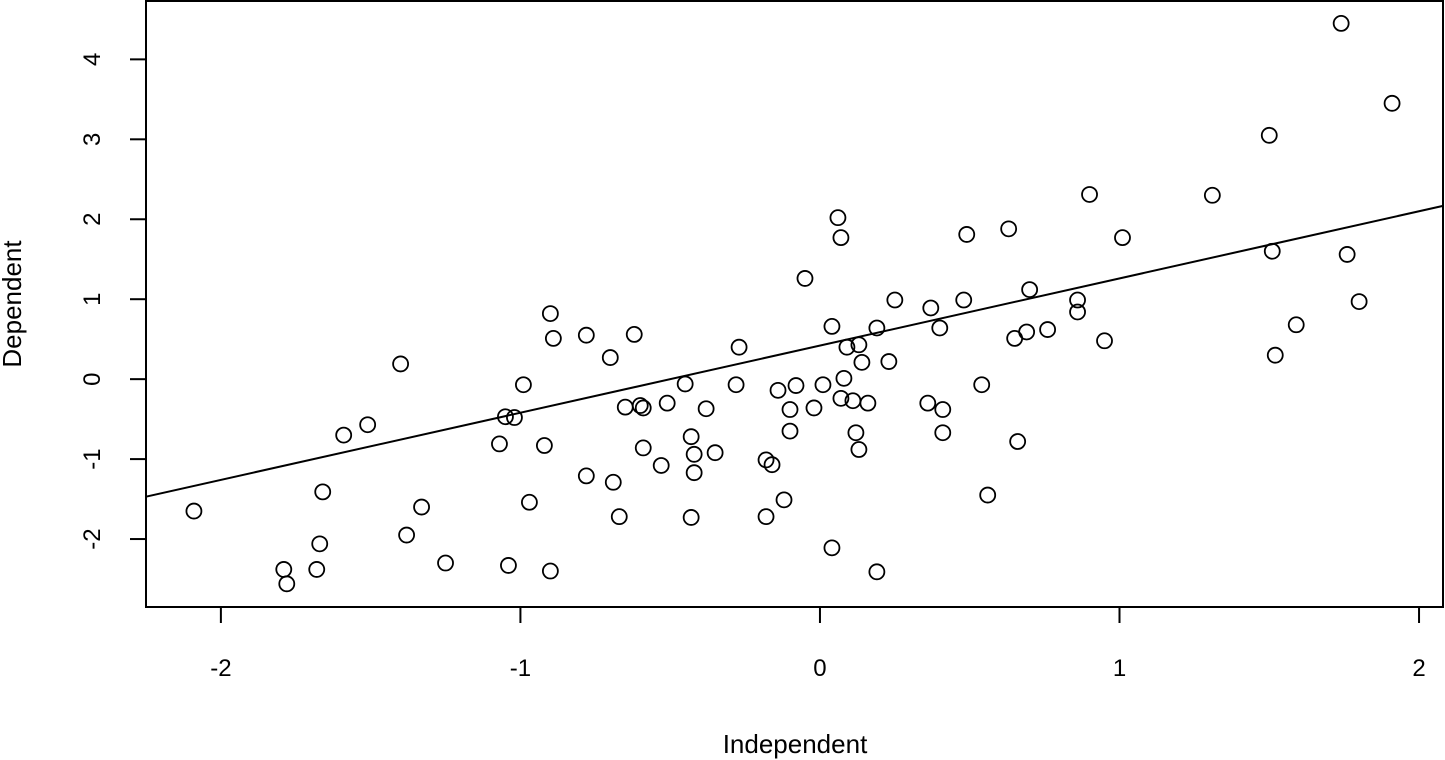  Describe the element at coordinates (113, 301) in the screenshot. I see `y-axis: -2 -1 0 1 2 3 4` at that location.